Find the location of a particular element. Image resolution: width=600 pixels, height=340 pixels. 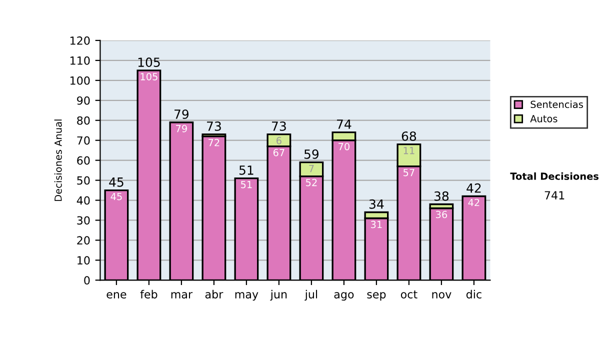

x-tick-label: dic is located at coordinates (474, 294).